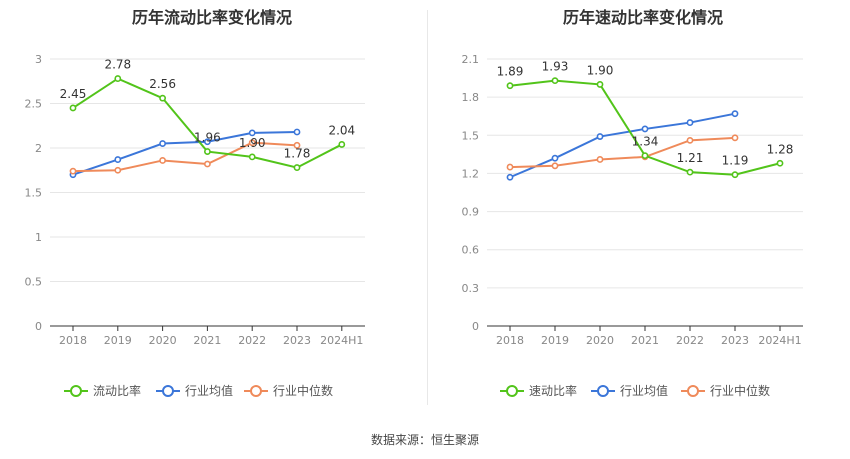 The height and width of the screenshot is (459, 850). I want to click on y-tick-label: 3, so click(38, 59).